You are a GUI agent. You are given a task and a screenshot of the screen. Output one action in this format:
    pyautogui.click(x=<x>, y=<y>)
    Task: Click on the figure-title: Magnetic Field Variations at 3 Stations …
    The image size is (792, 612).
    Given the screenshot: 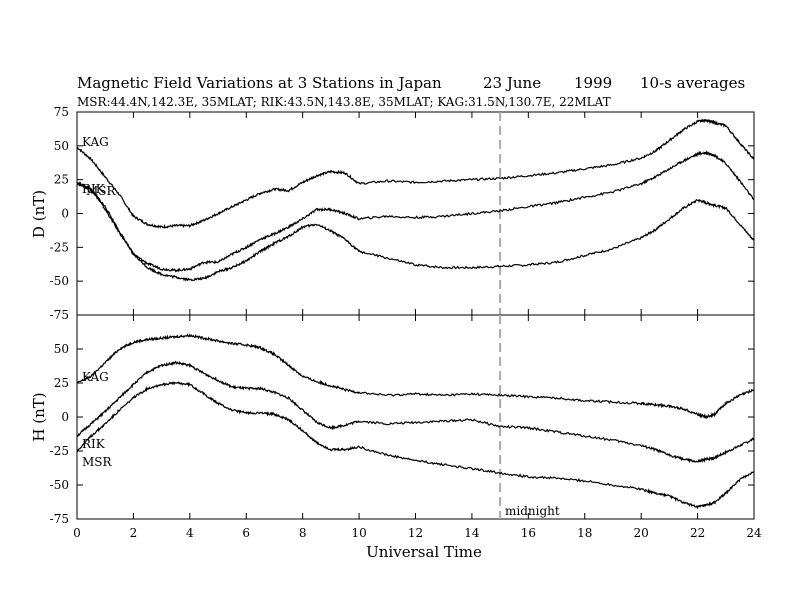 What is the action you would take?
    pyautogui.click(x=259, y=83)
    